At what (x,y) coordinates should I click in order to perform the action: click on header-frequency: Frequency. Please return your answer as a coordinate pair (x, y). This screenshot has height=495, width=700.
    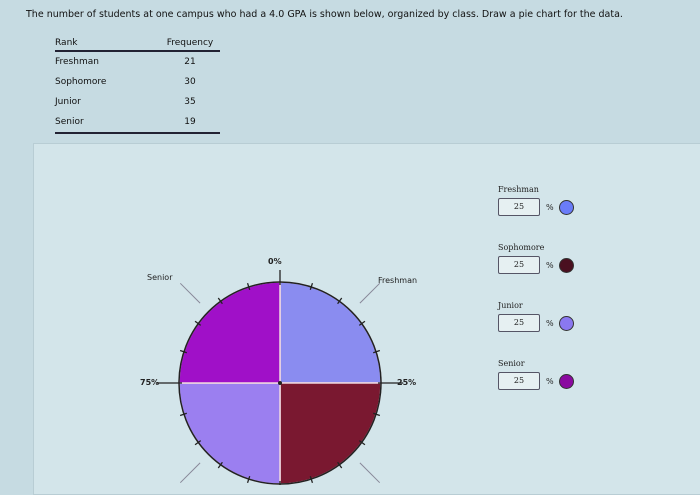
    Looking at the image, I should click on (190, 44).